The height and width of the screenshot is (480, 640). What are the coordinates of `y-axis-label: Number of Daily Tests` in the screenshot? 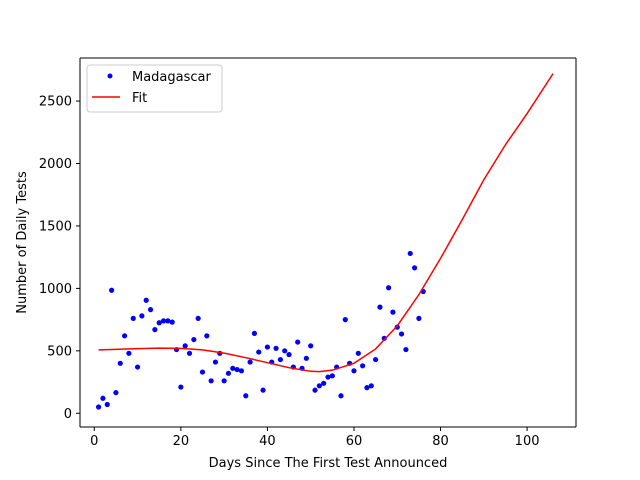 It's located at (22, 242).